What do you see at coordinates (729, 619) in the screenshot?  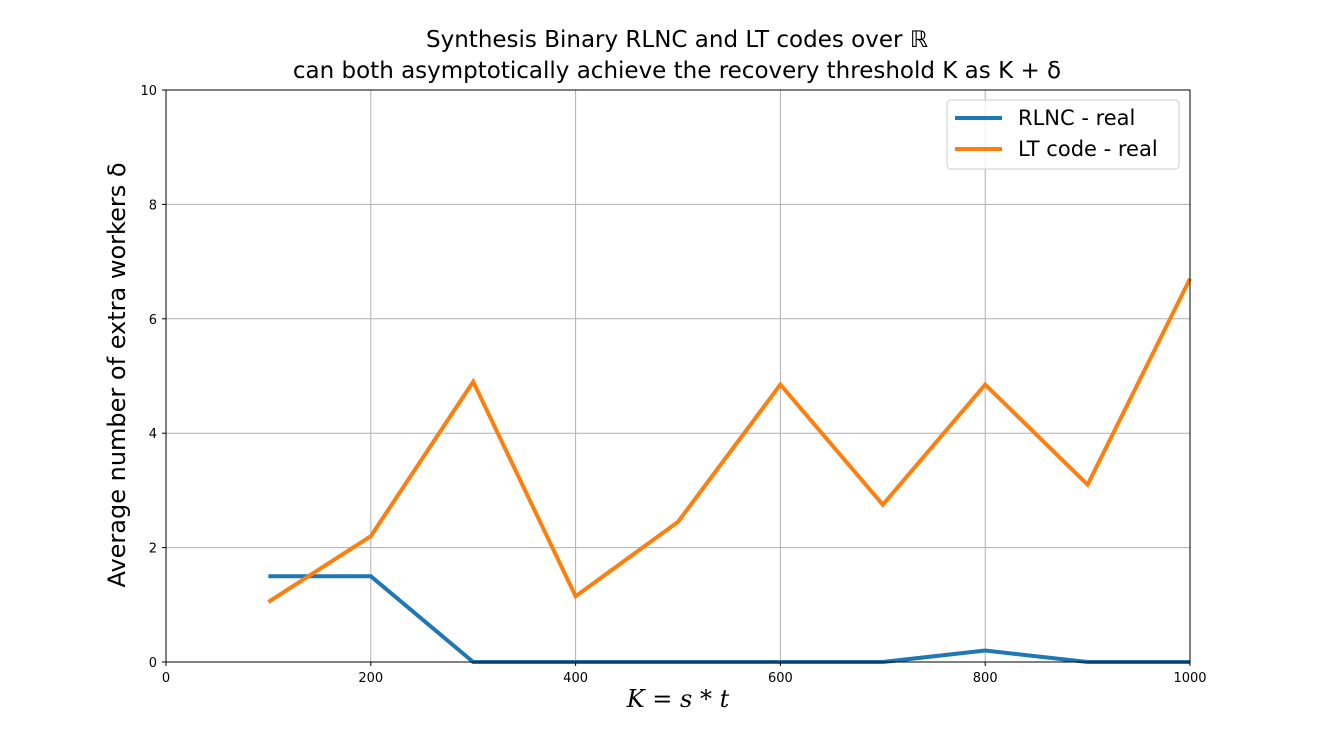 I see `series-line-rlnc-real` at bounding box center [729, 619].